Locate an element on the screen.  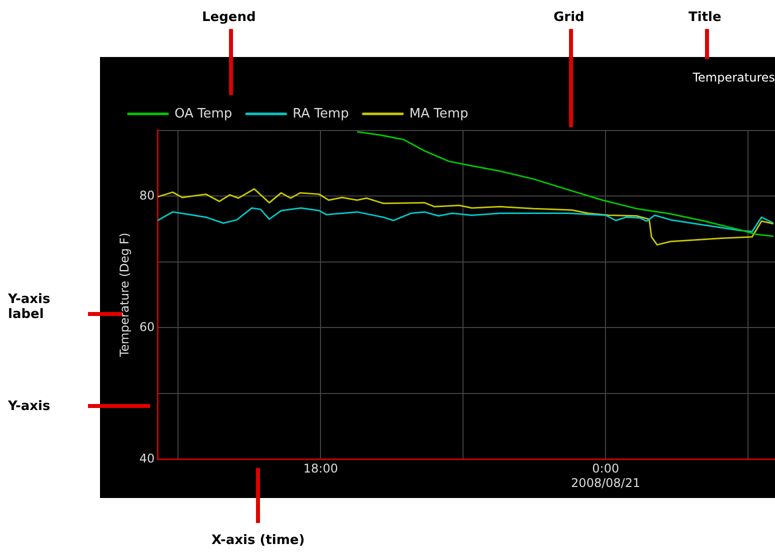
y-axis-title: Temperature (Deg F) is located at coordinates (124, 295).